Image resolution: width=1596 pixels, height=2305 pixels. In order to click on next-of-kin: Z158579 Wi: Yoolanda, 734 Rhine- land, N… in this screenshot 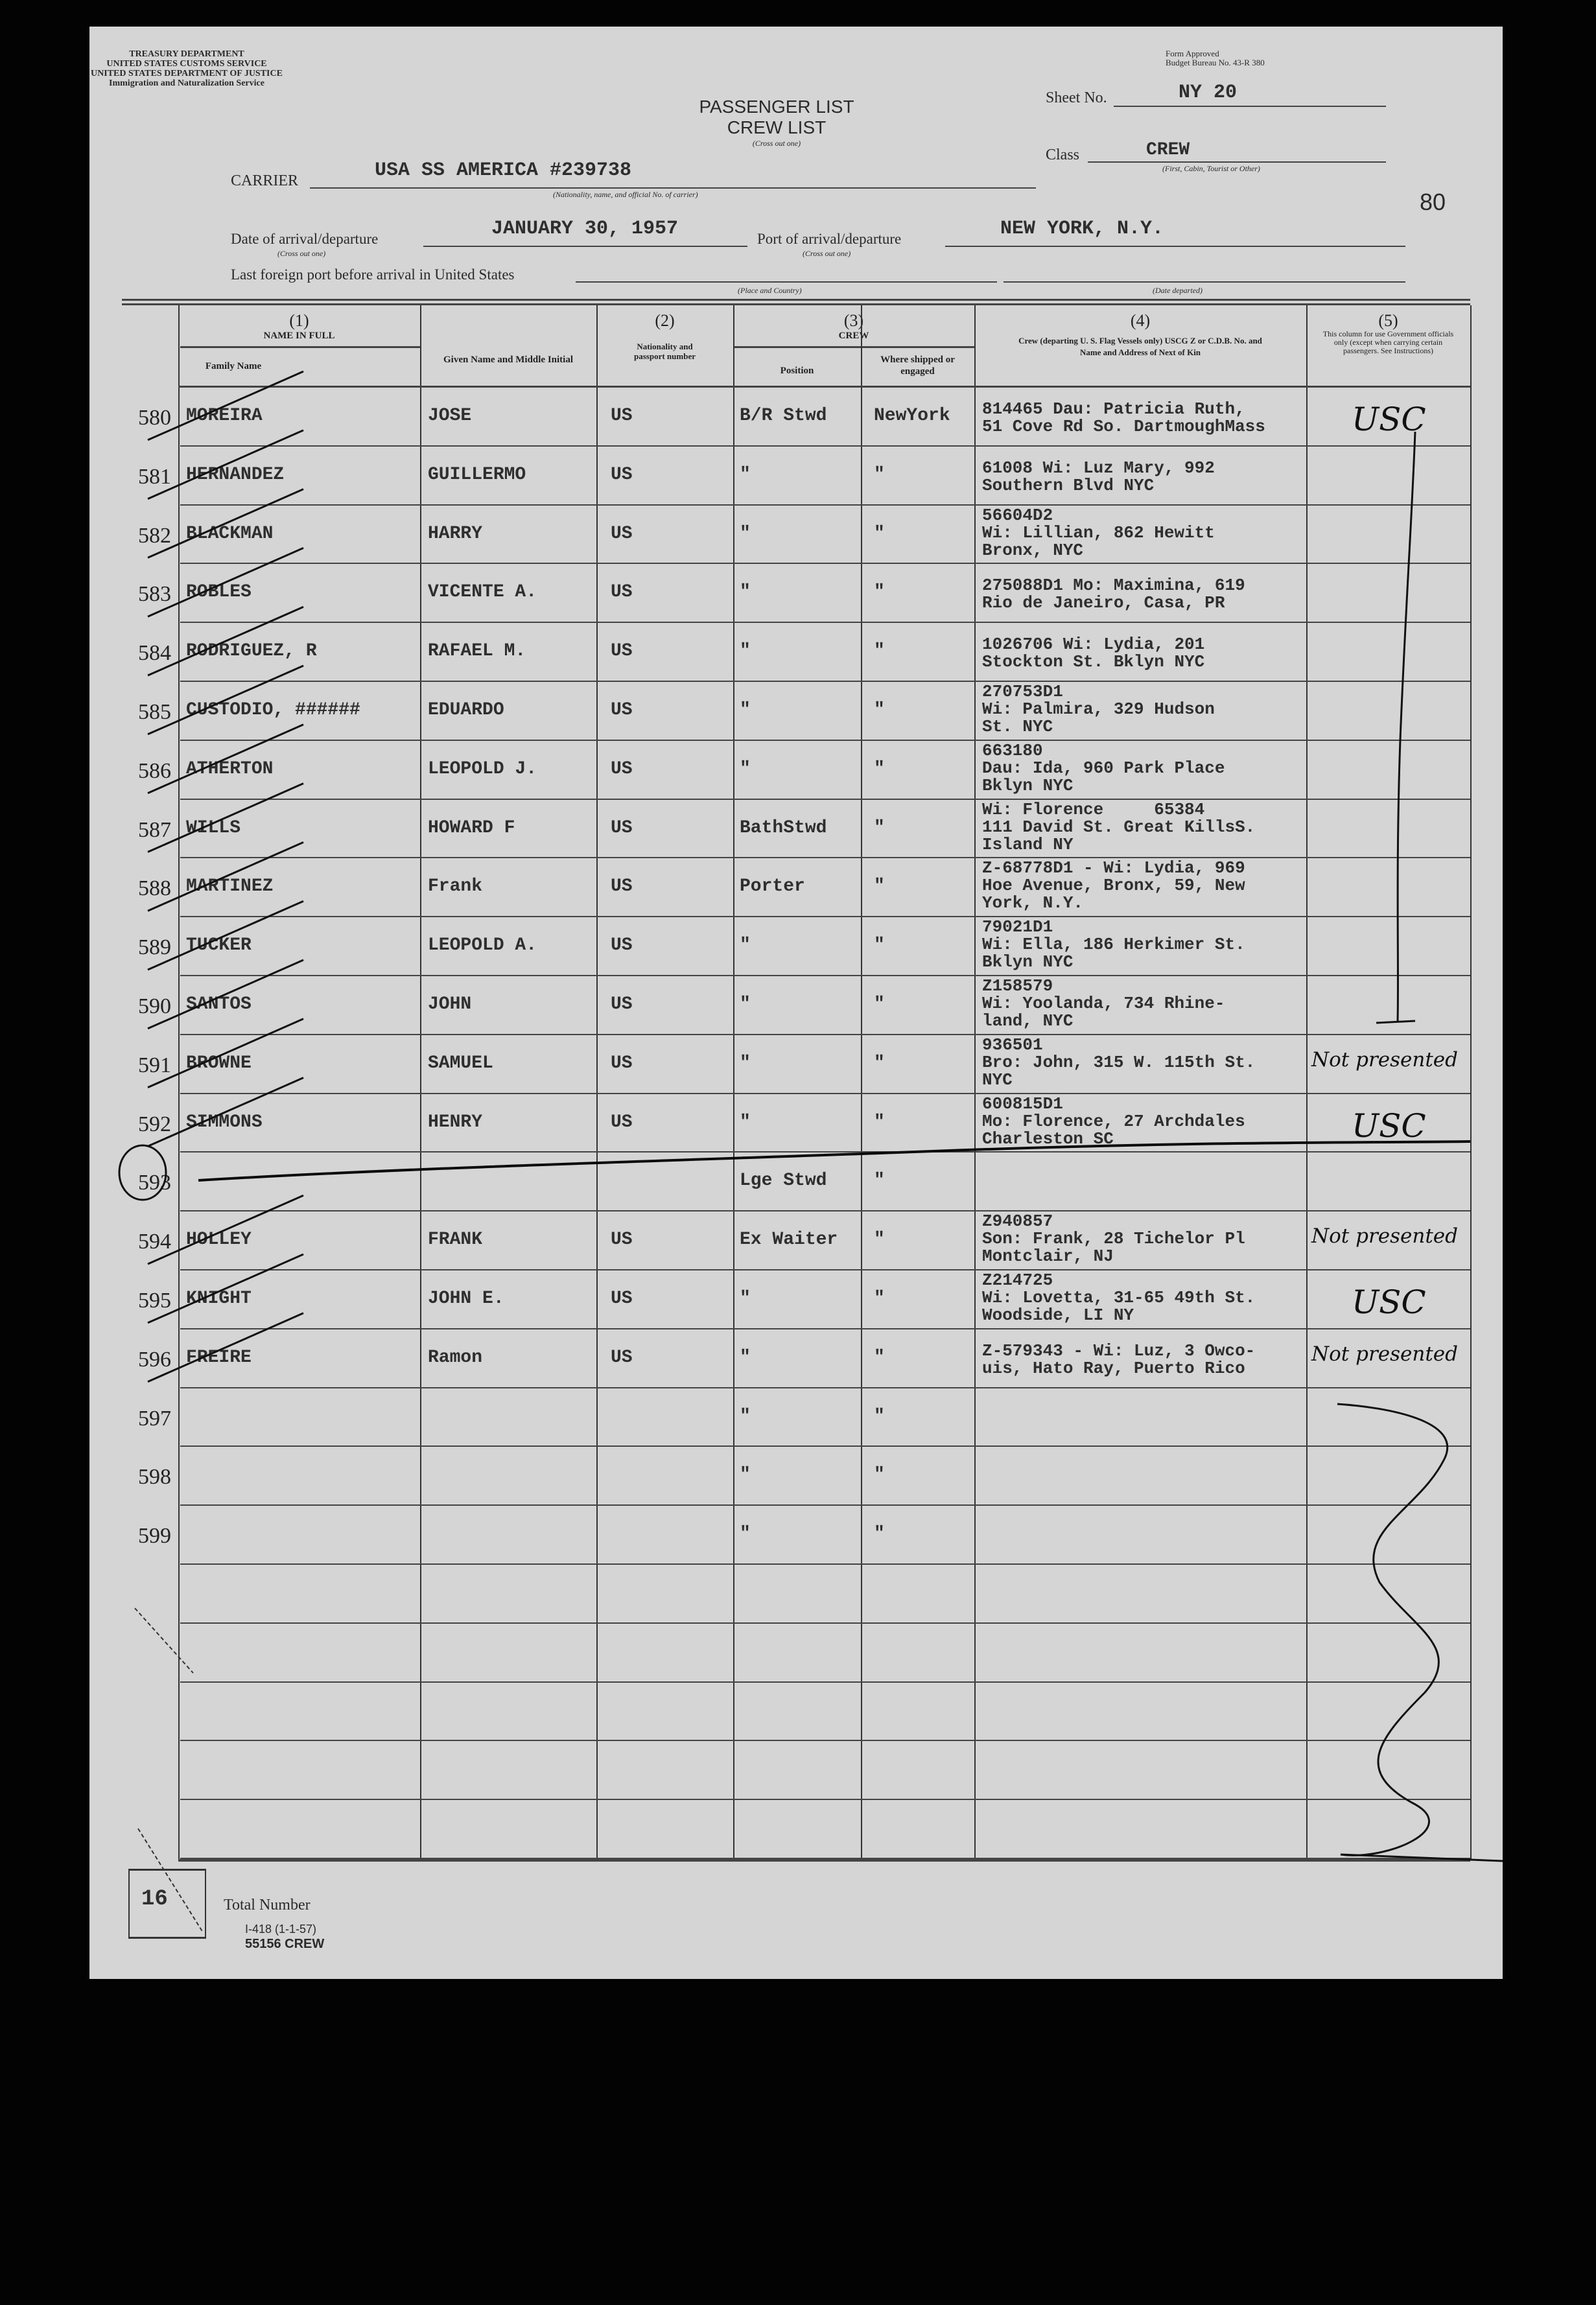, I will do `click(1103, 1004)`.